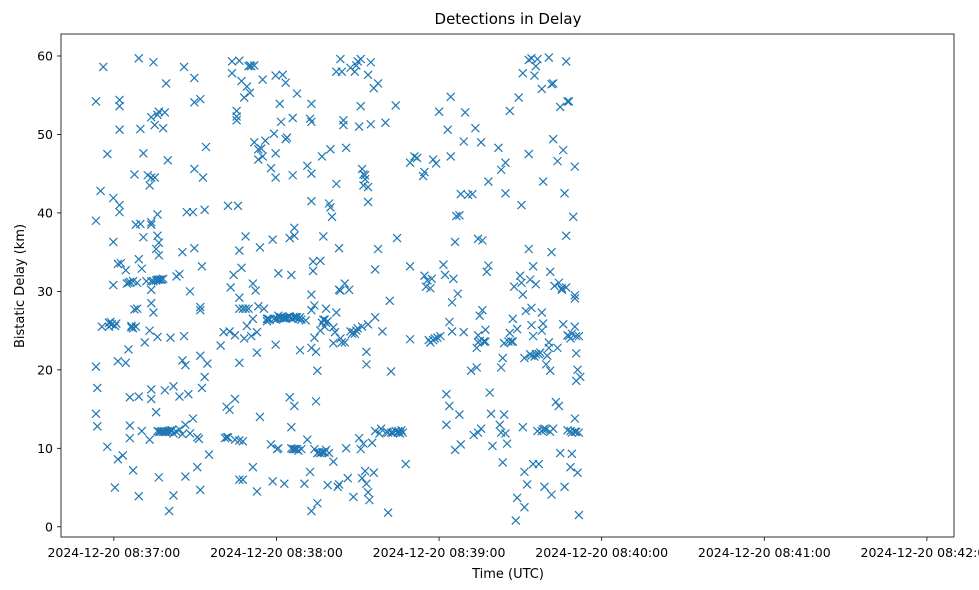 The height and width of the screenshot is (590, 979). I want to click on y-axis-ticks: 0 10 20 30 40 50 60, so click(49, 291).